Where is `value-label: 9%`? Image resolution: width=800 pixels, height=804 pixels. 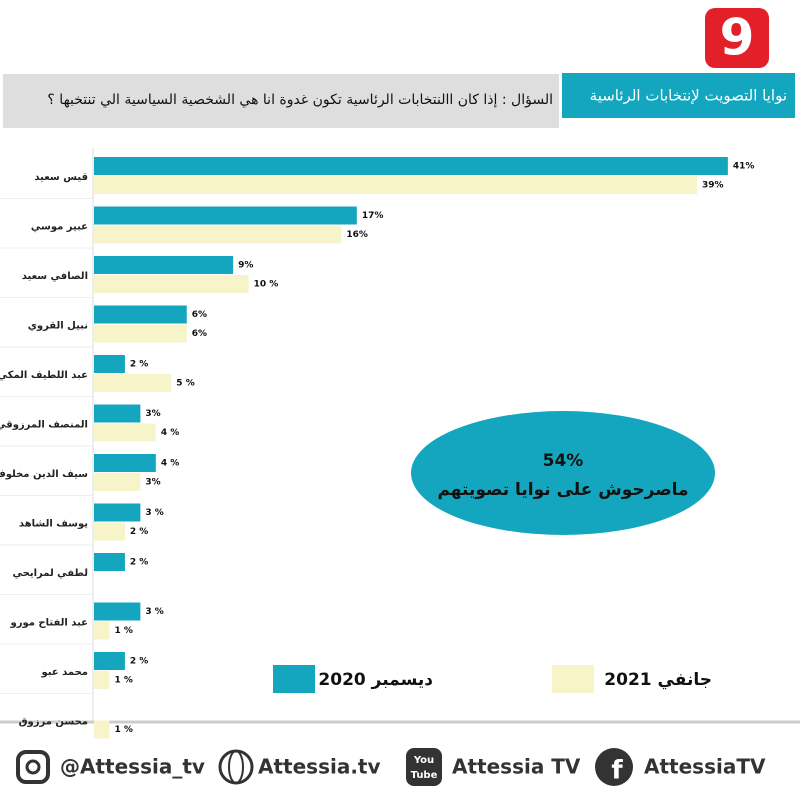
value-label: 9% is located at coordinates (245, 266).